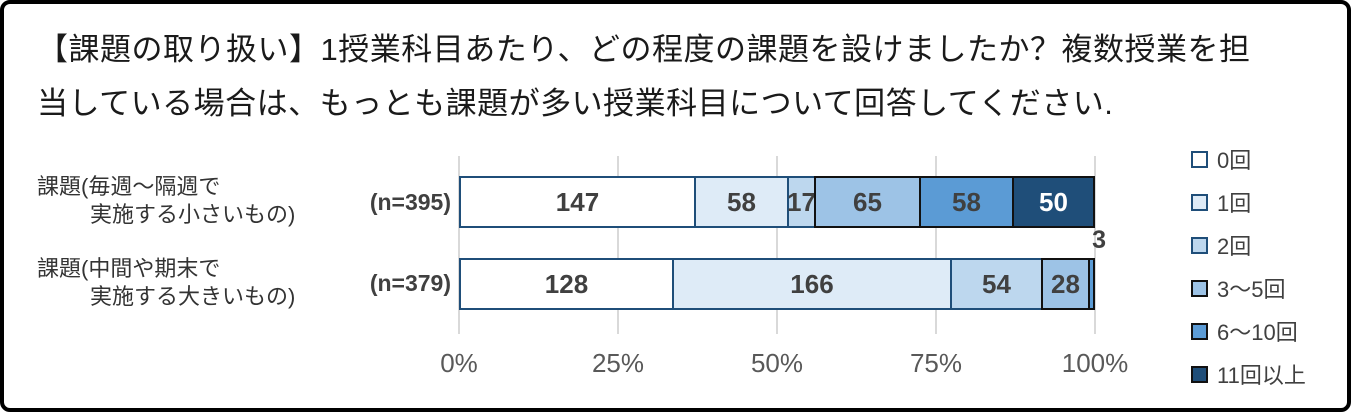 The width and height of the screenshot is (1351, 412). What do you see at coordinates (1091, 284) in the screenshot?
I see `bar-segment` at bounding box center [1091, 284].